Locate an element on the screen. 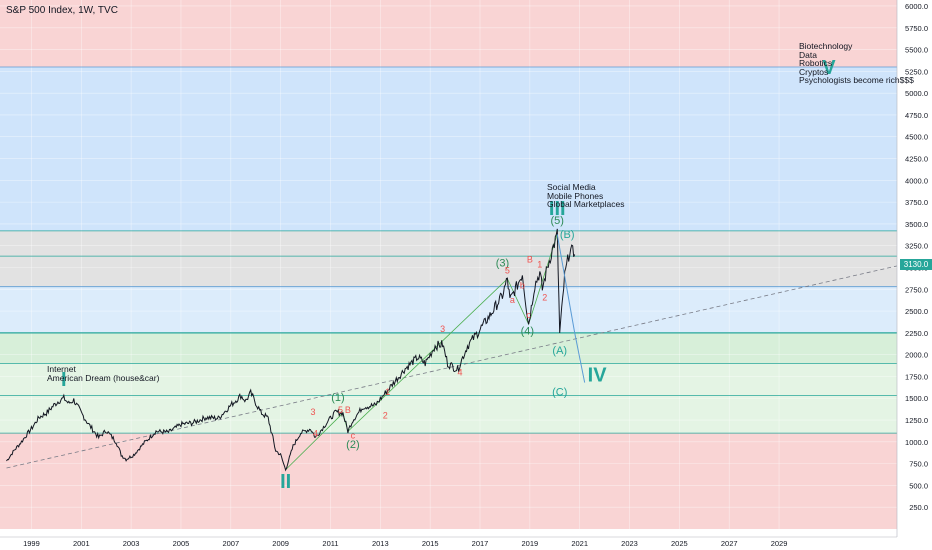 The image size is (932, 550). time-axis-bg is located at coordinates (466, 543).